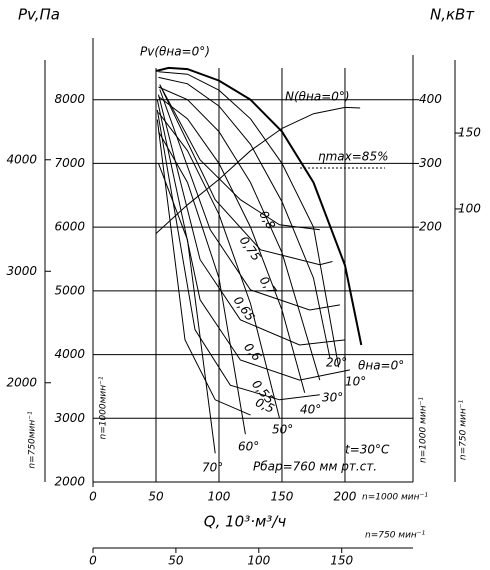 The image size is (490, 570). I want to click on x-tick-label: 0, so click(93, 497).